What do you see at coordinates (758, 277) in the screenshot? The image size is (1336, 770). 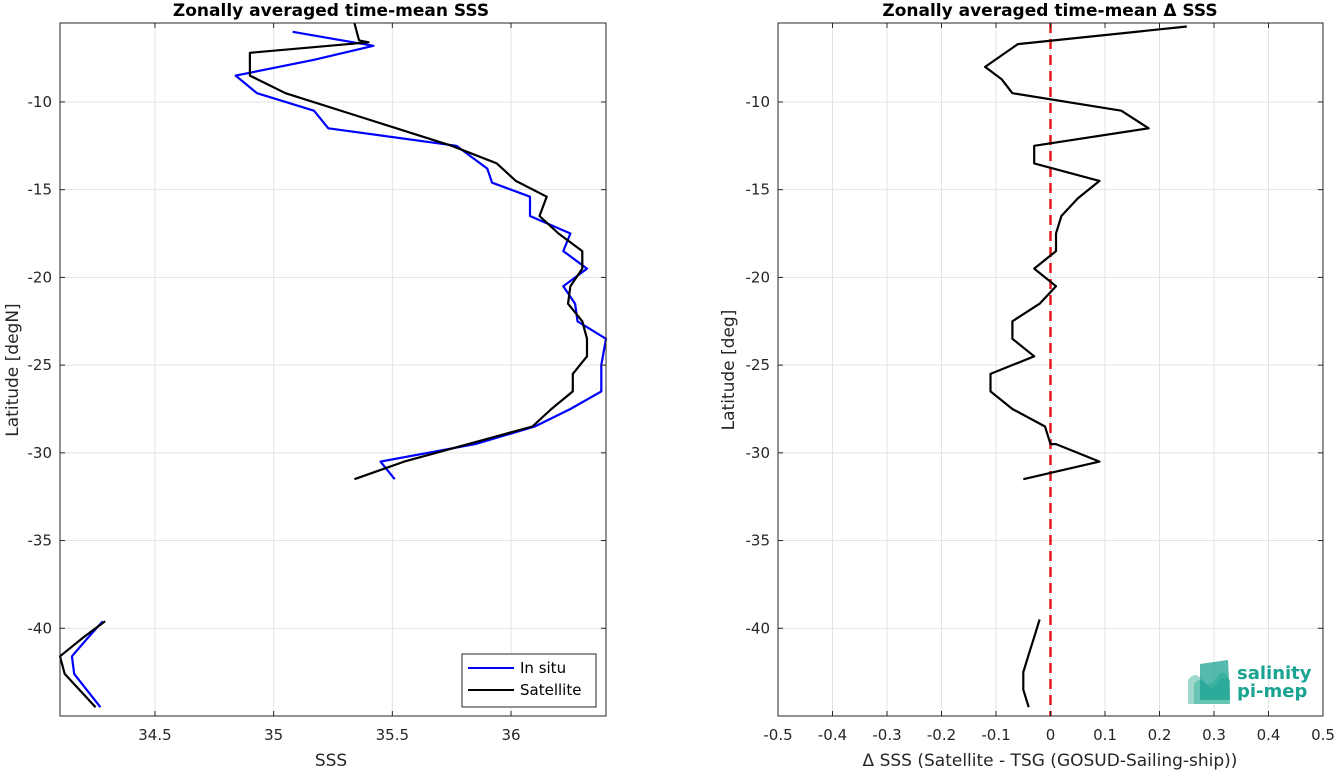 I see `right-y-tick-label: -20` at bounding box center [758, 277].